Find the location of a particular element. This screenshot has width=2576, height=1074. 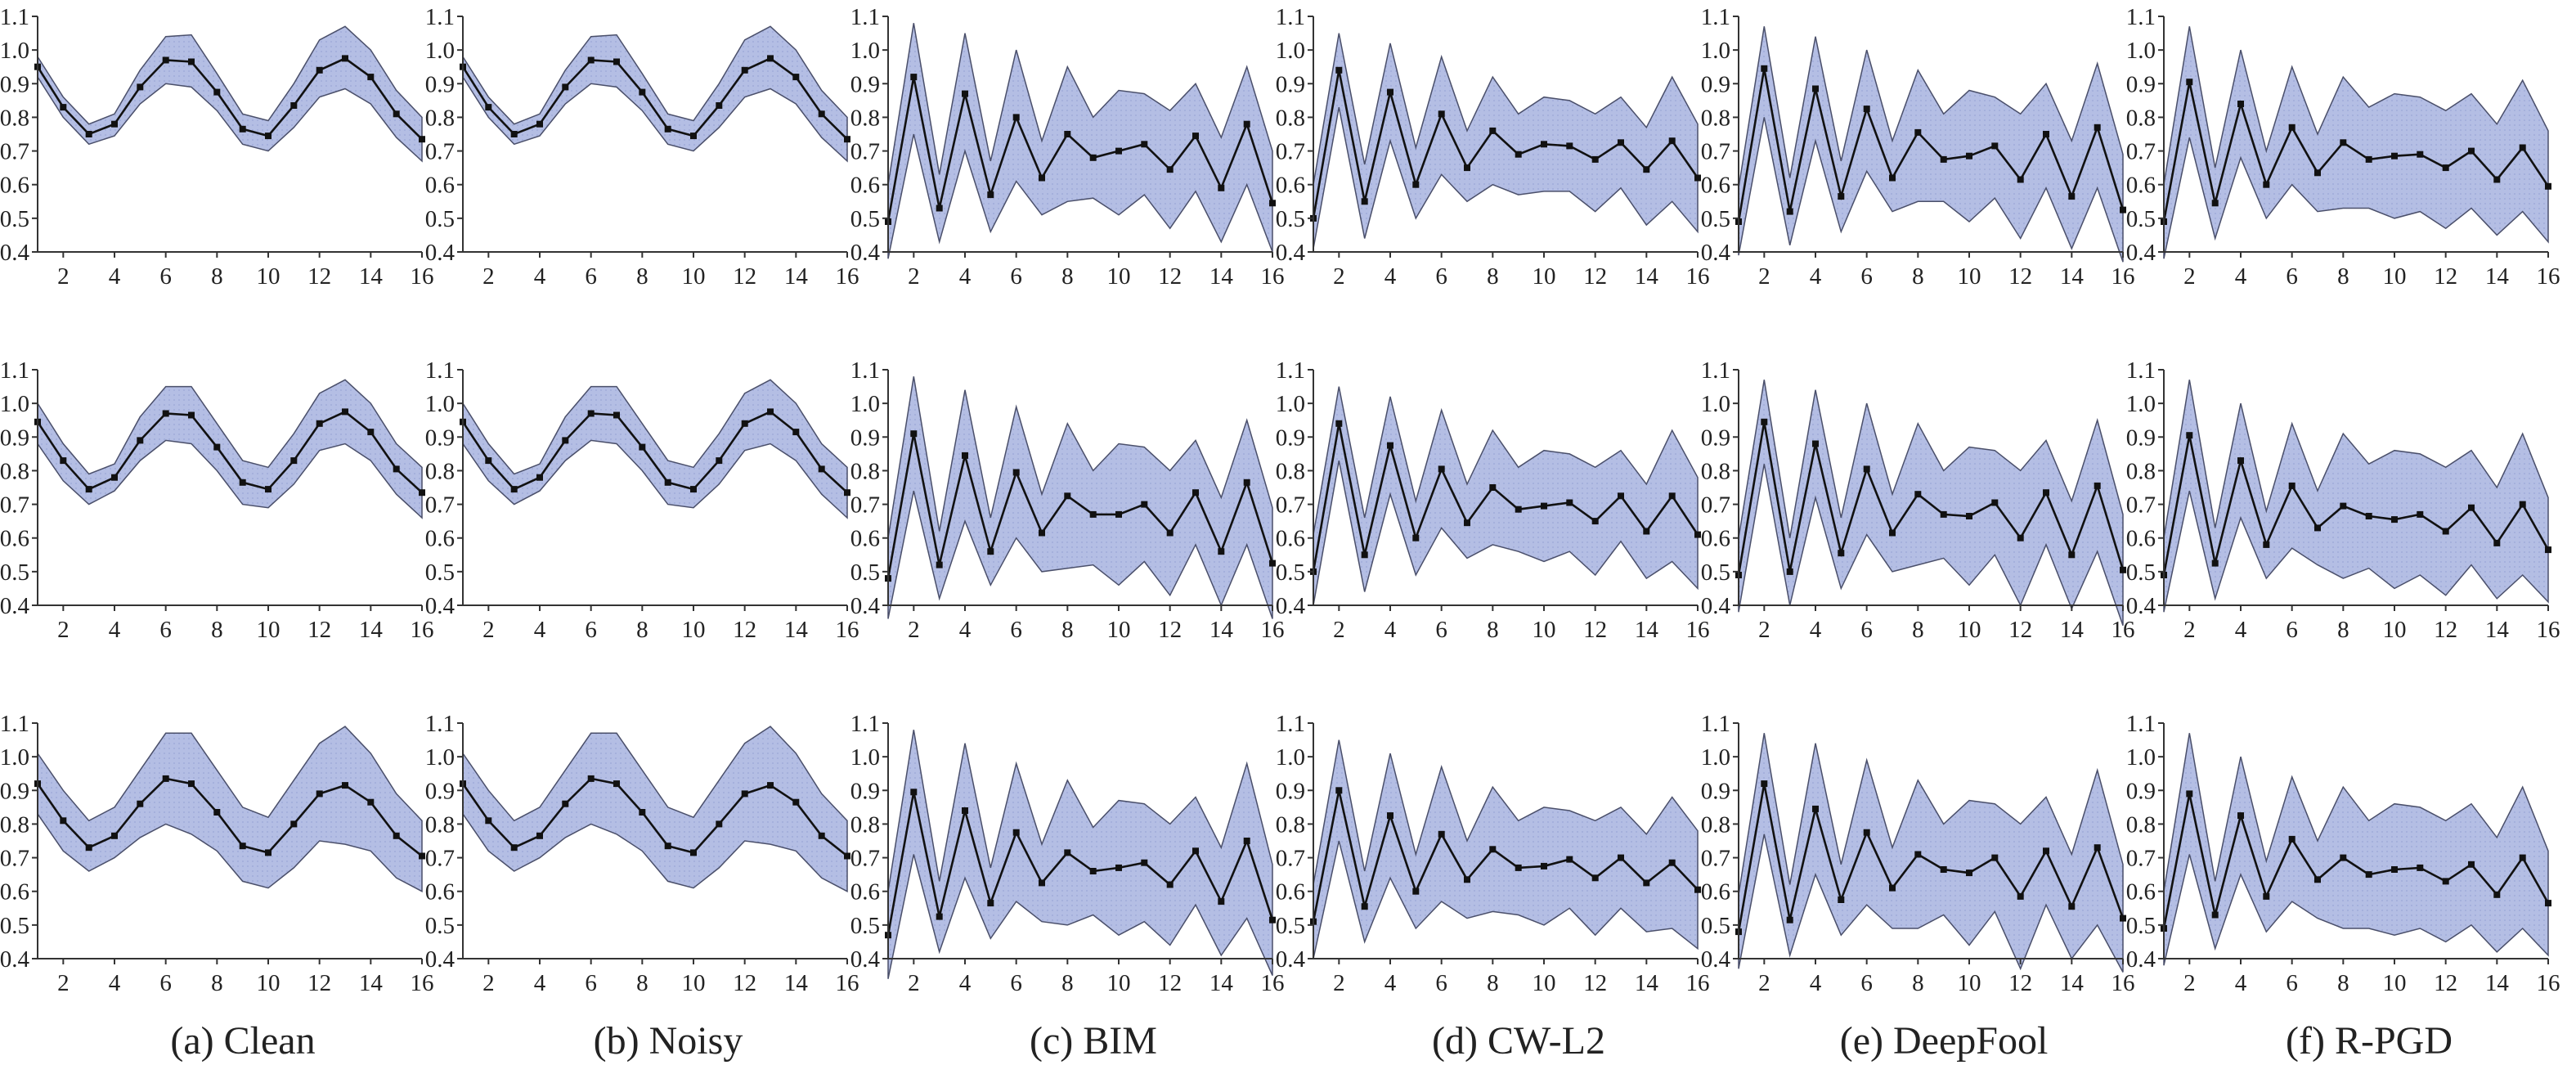

y-tick-label: 0.8 is located at coordinates (1290, 824).